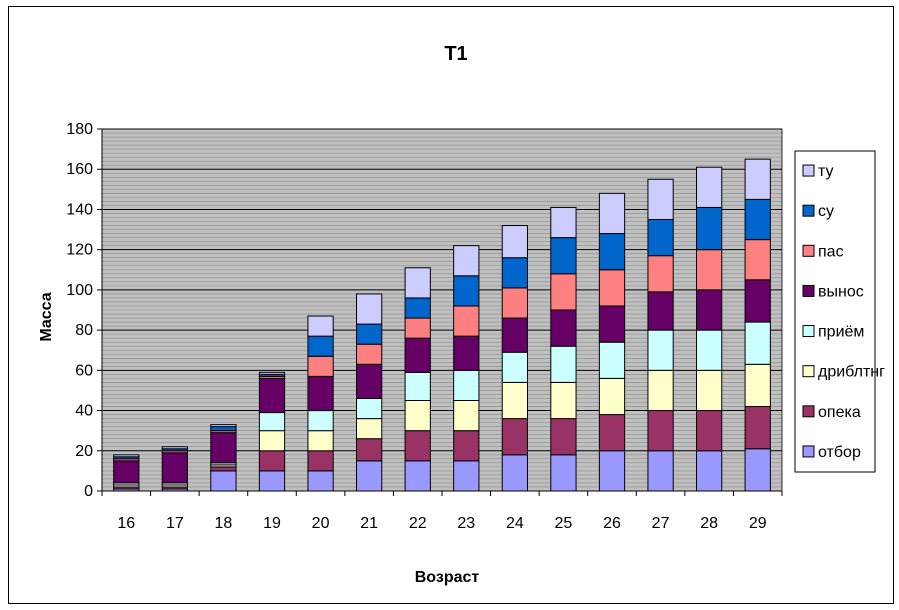 The image size is (899, 610). I want to click on y-tick-label: 40, so click(84, 411).